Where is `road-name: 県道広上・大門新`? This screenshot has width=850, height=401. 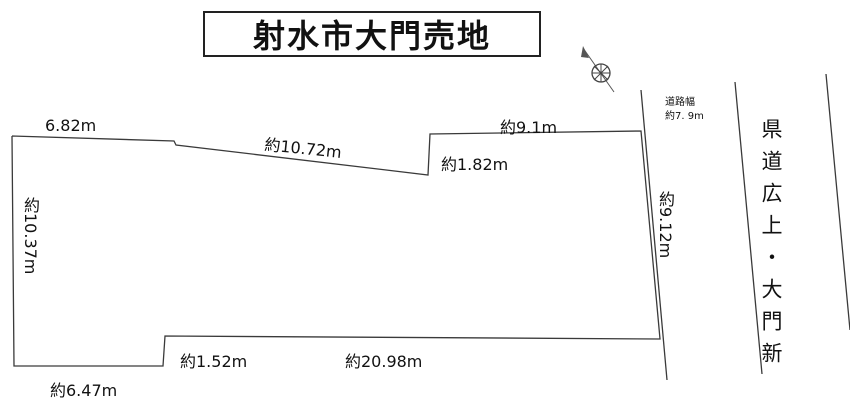 road-name: 県道広上・大門新 is located at coordinates (771, 246).